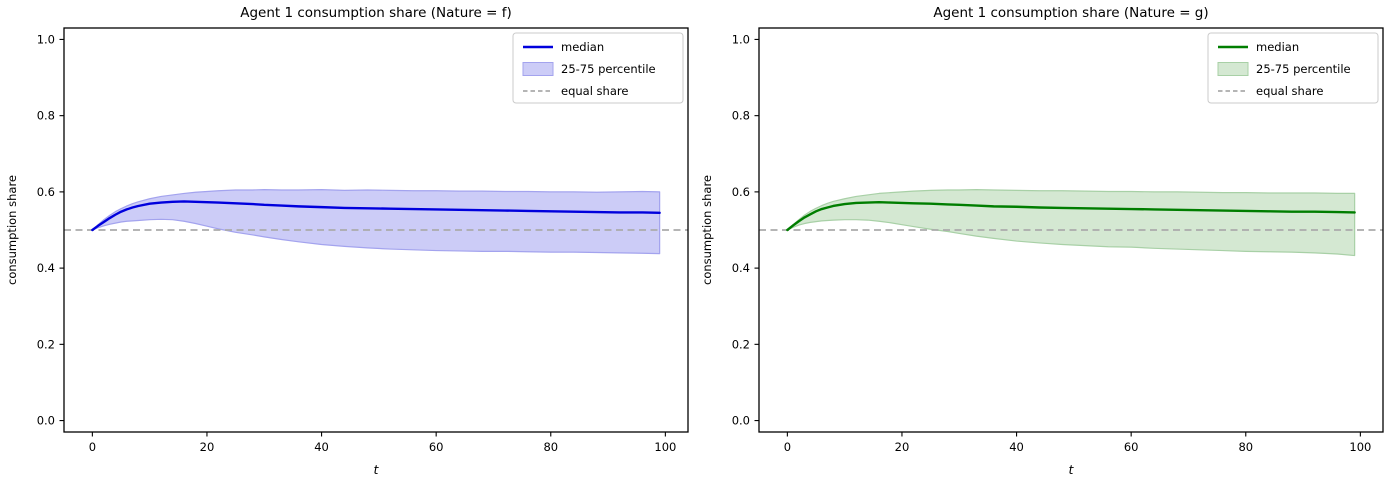  Describe the element at coordinates (1070, 13) in the screenshot. I see `chart-title: Agent 1 consumption share (Nature = g)` at that location.